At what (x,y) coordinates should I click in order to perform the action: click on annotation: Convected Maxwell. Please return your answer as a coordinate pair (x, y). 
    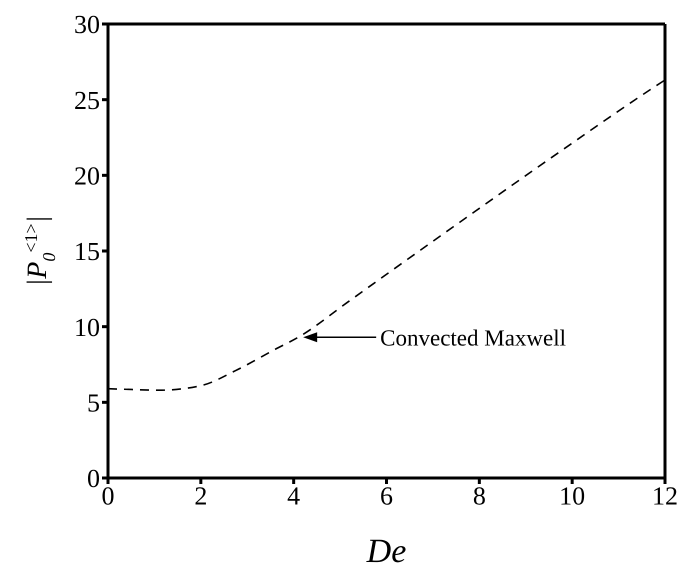
    Looking at the image, I should click on (473, 337).